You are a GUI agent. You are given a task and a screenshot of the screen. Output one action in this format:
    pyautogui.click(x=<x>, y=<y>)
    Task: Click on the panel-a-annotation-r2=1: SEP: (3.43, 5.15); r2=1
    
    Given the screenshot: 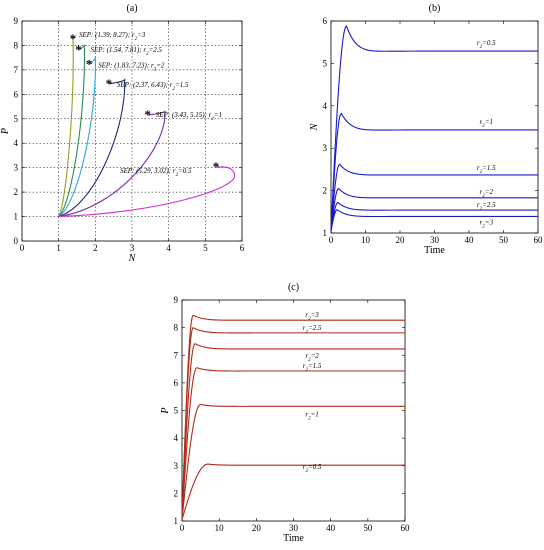 What is the action you would take?
    pyautogui.click(x=189, y=116)
    